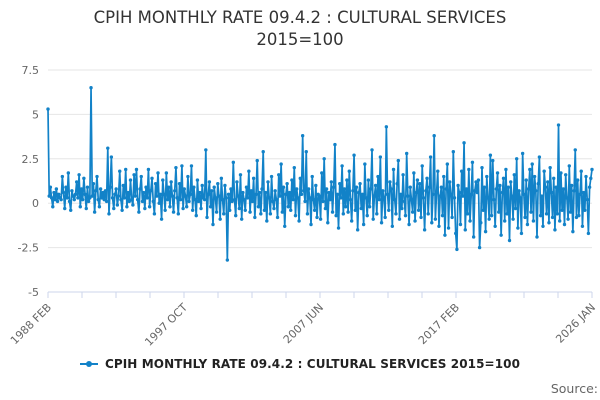 This screenshot has width=600, height=400. Describe the element at coordinates (300, 39) in the screenshot. I see `chart-title-line2: 2015=100` at that location.